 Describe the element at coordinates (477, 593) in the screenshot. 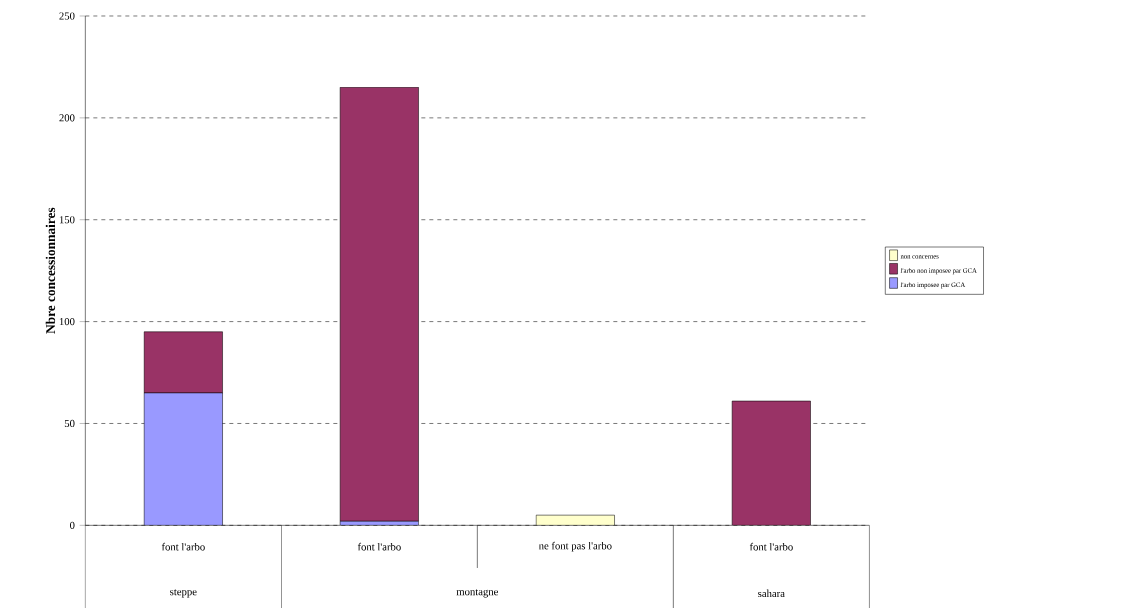

I see `text: montagne` at that location.